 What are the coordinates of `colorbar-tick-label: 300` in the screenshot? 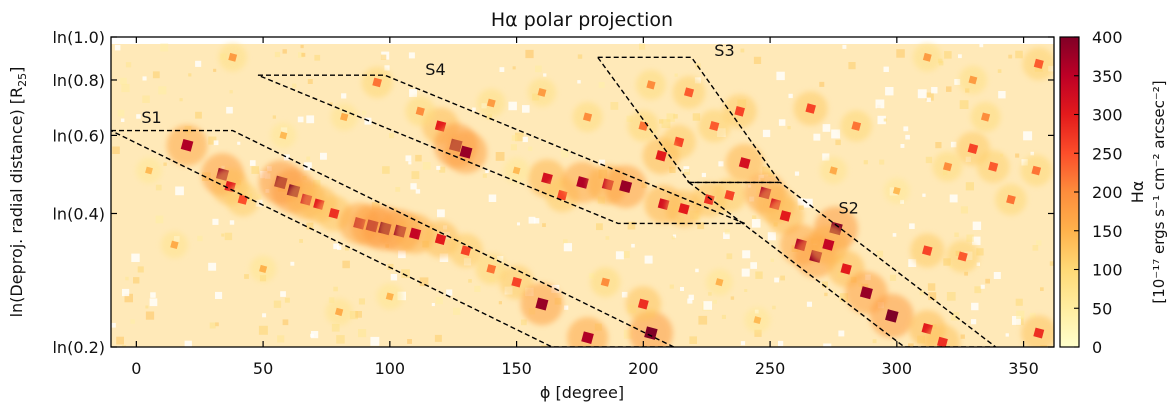 It's located at (1107, 115).